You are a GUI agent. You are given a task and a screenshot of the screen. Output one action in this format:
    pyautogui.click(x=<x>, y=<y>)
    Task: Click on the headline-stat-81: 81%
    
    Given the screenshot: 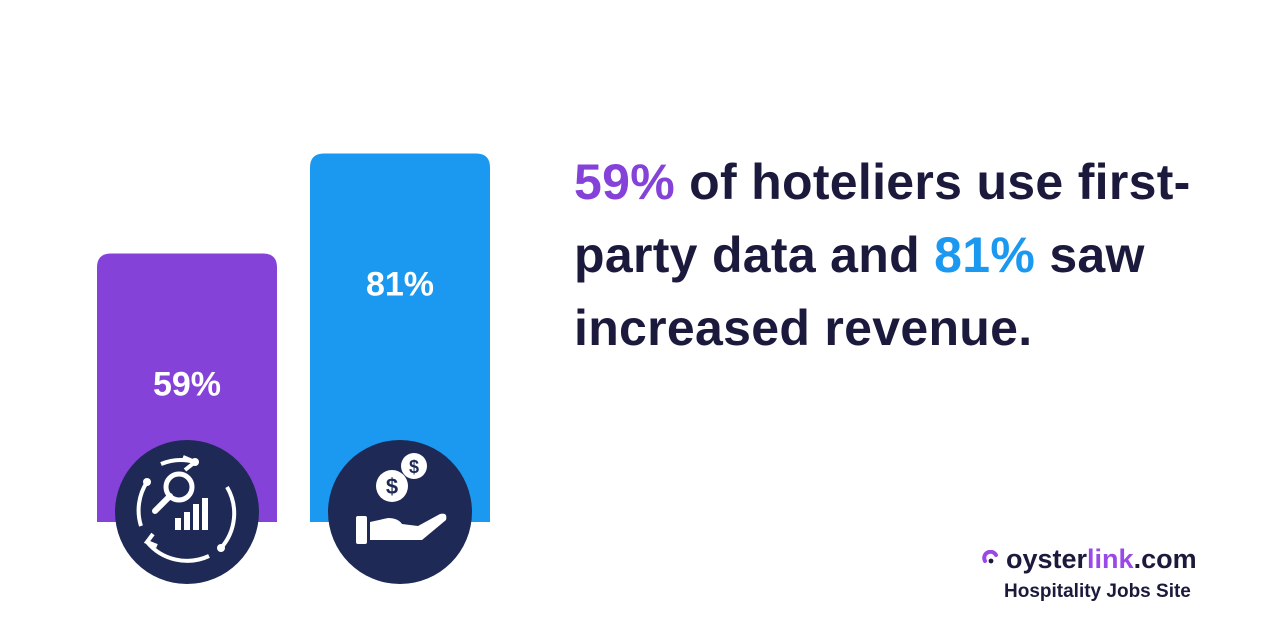 What is the action you would take?
    pyautogui.click(x=985, y=255)
    